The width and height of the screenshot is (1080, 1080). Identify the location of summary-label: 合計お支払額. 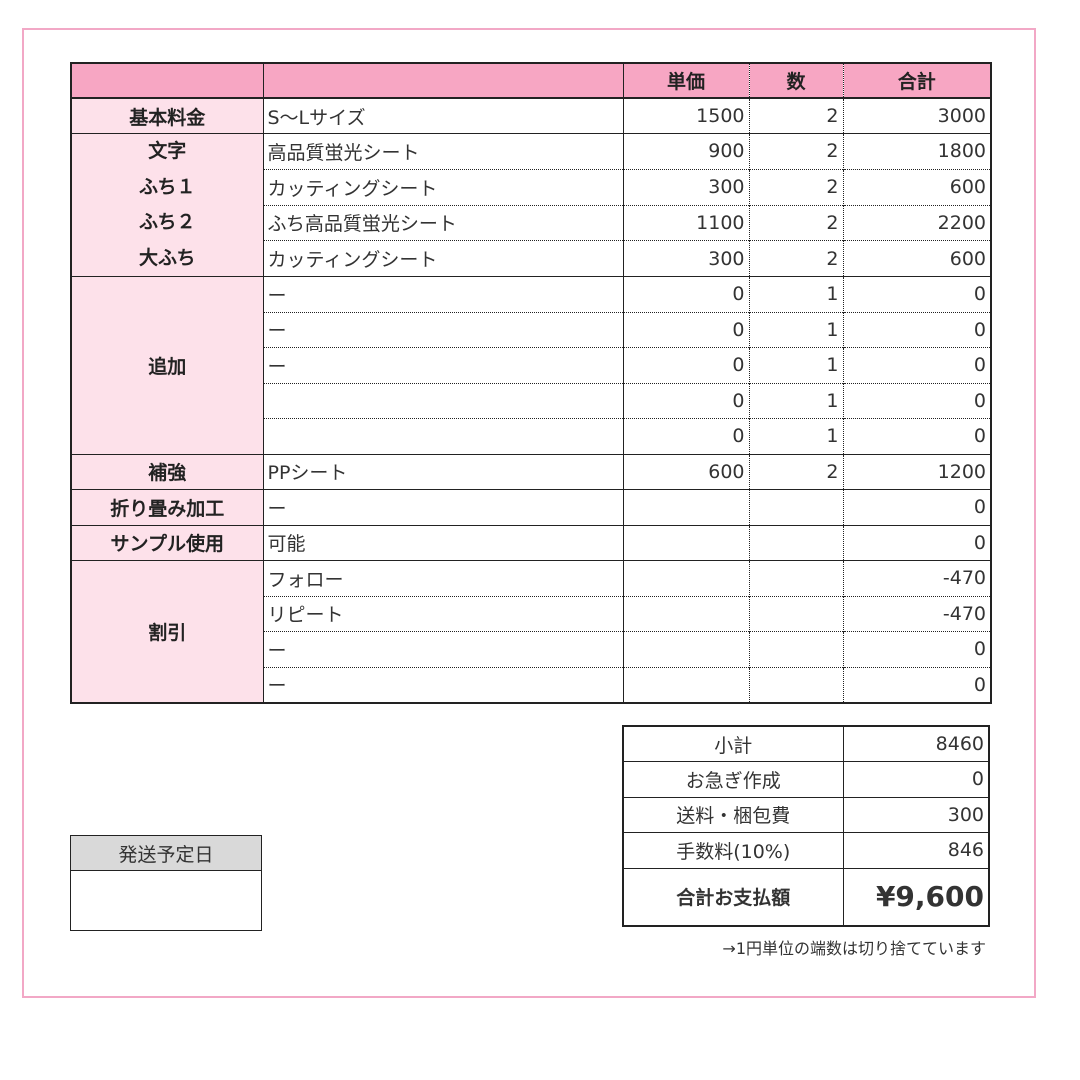
(733, 897).